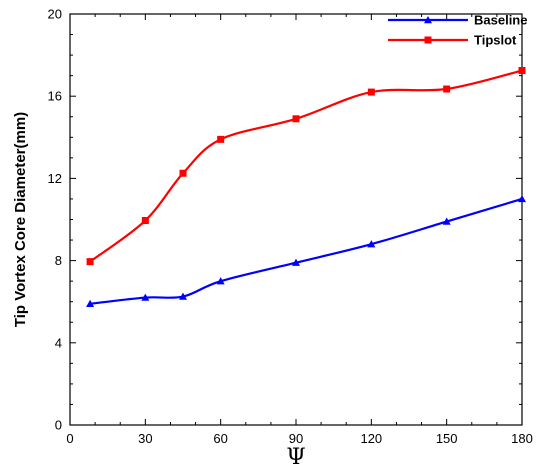 The image size is (550, 470). I want to click on x-tick-label: 150, so click(447, 438).